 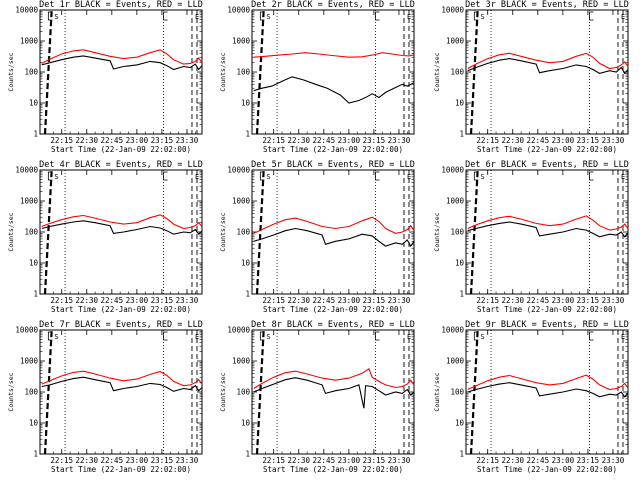 I want to click on chart-title: Det 5r BLACK = Events, RED = LLD, so click(x=333, y=165).